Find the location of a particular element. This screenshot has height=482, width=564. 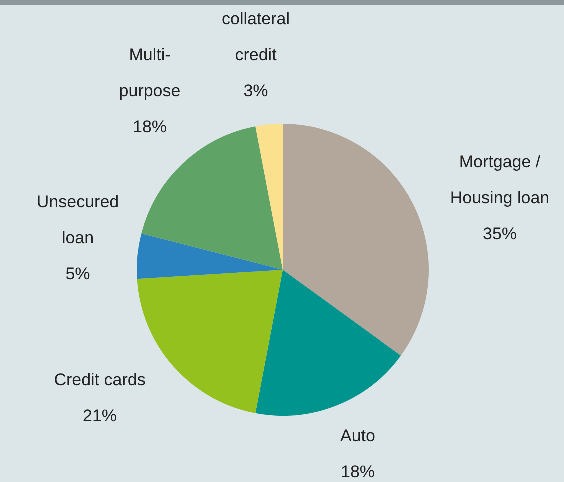

slice-label: Multi-purpose is located at coordinates (150, 73).